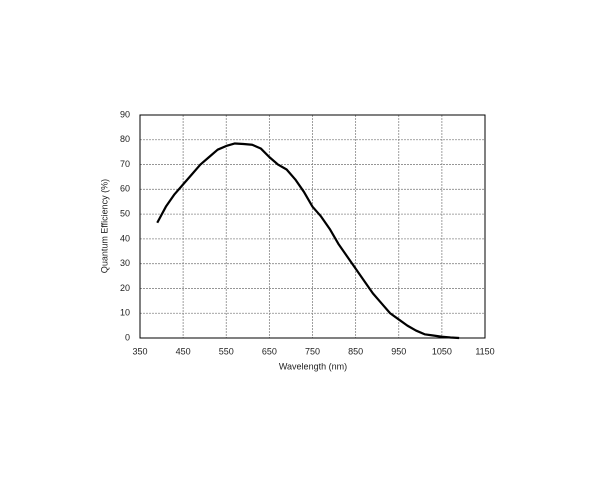 Image resolution: width=600 pixels, height=480 pixels. Describe the element at coordinates (269, 351) in the screenshot. I see `x-tick-label: 650` at that location.